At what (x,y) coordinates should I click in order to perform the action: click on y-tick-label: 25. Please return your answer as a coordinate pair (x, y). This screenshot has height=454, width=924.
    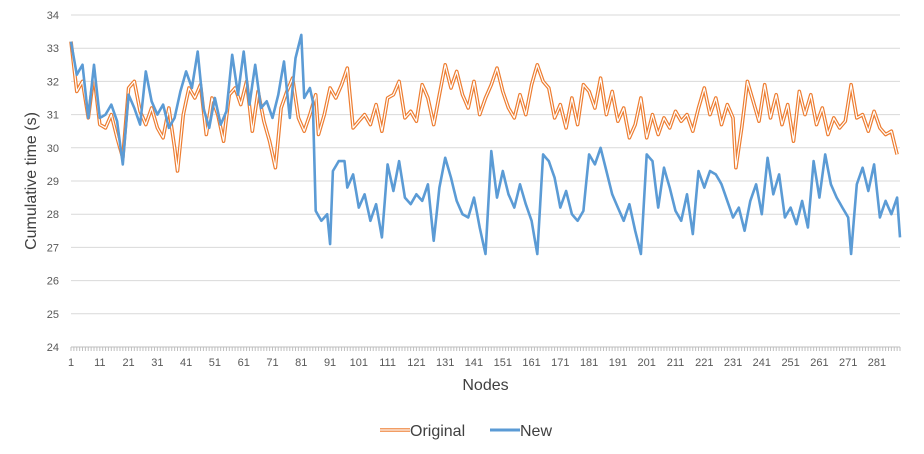
    Looking at the image, I should click on (53, 315).